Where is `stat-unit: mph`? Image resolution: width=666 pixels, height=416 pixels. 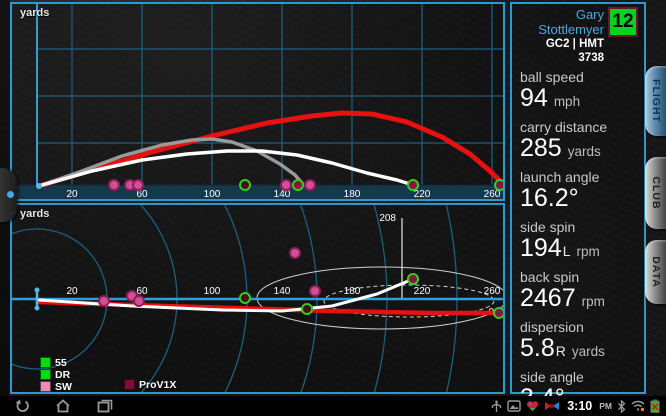 stat-unit: mph is located at coordinates (567, 101).